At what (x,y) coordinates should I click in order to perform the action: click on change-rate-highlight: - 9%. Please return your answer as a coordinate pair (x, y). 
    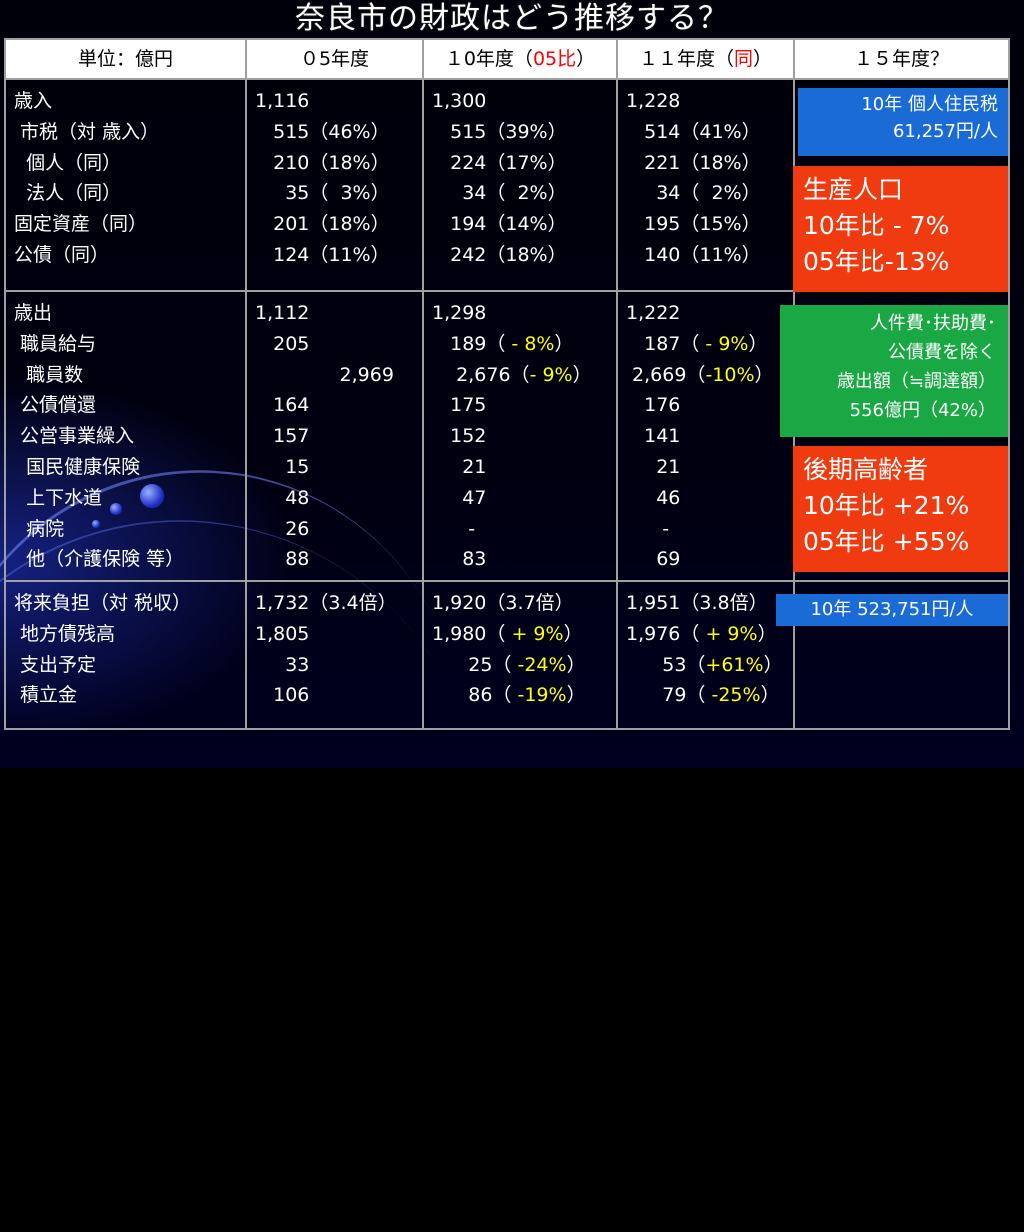
    Looking at the image, I should click on (551, 374).